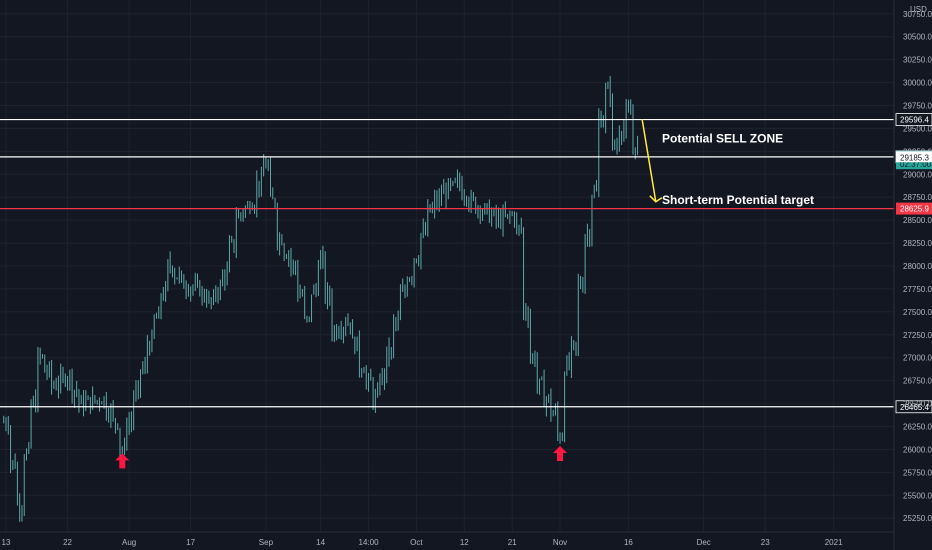 The image size is (932, 550). Describe the element at coordinates (917, 105) in the screenshot. I see `price-tick-label: 29750.0` at that location.